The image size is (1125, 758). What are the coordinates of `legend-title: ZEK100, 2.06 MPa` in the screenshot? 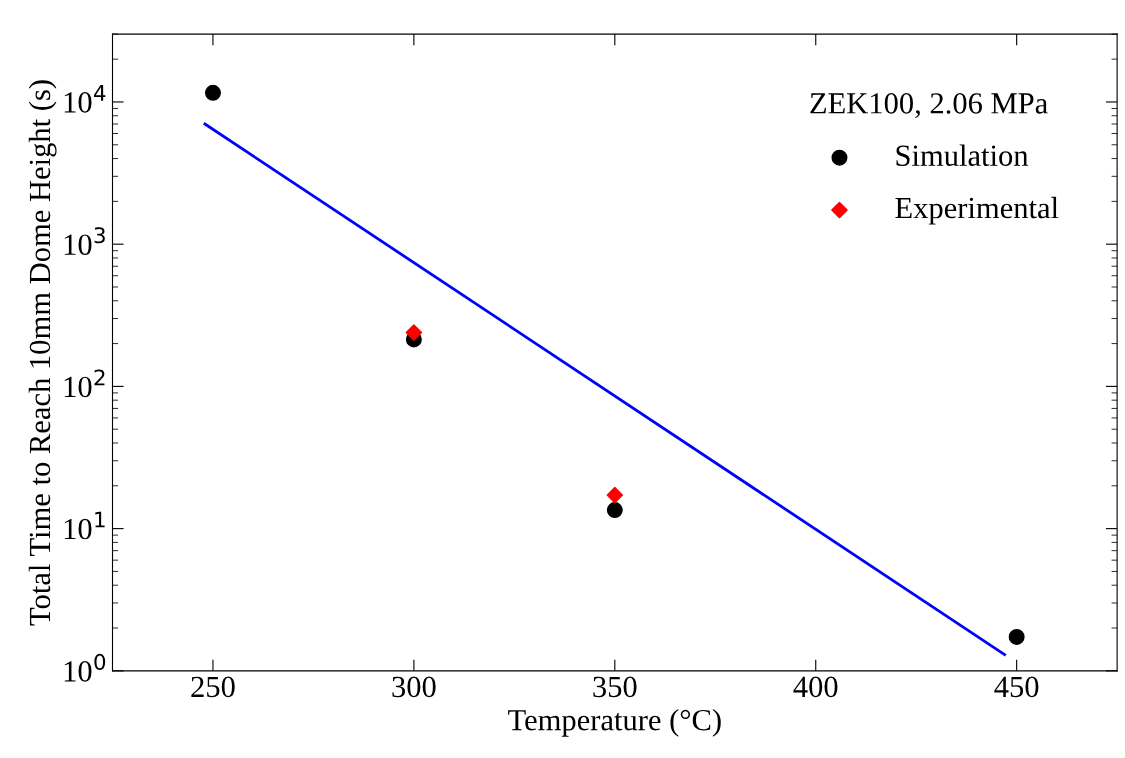 It's located at (929, 106).